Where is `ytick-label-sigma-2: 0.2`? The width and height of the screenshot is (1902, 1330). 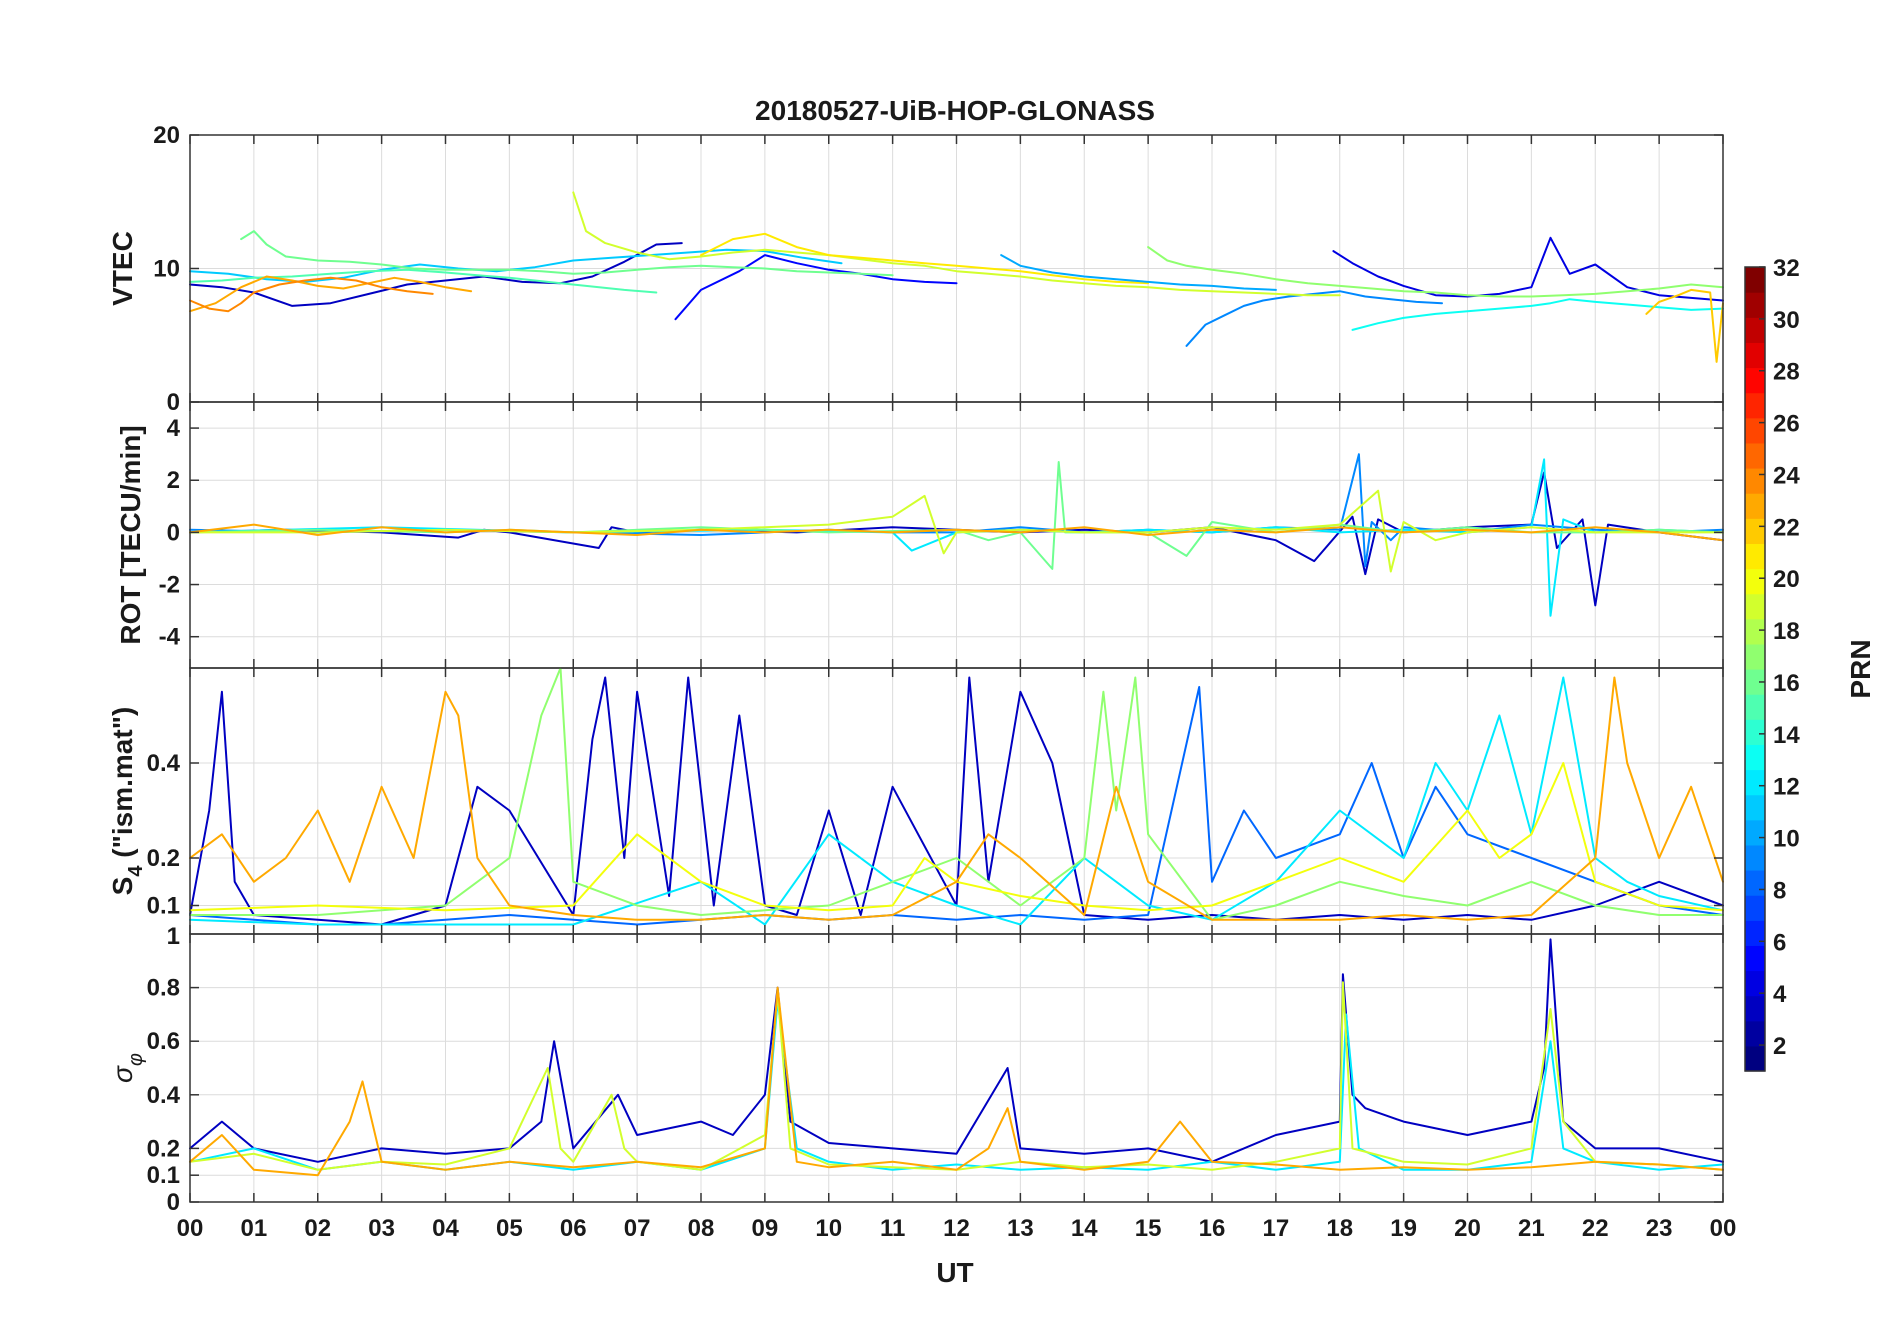 ytick-label-sigma-2: 0.2 is located at coordinates (163, 1148).